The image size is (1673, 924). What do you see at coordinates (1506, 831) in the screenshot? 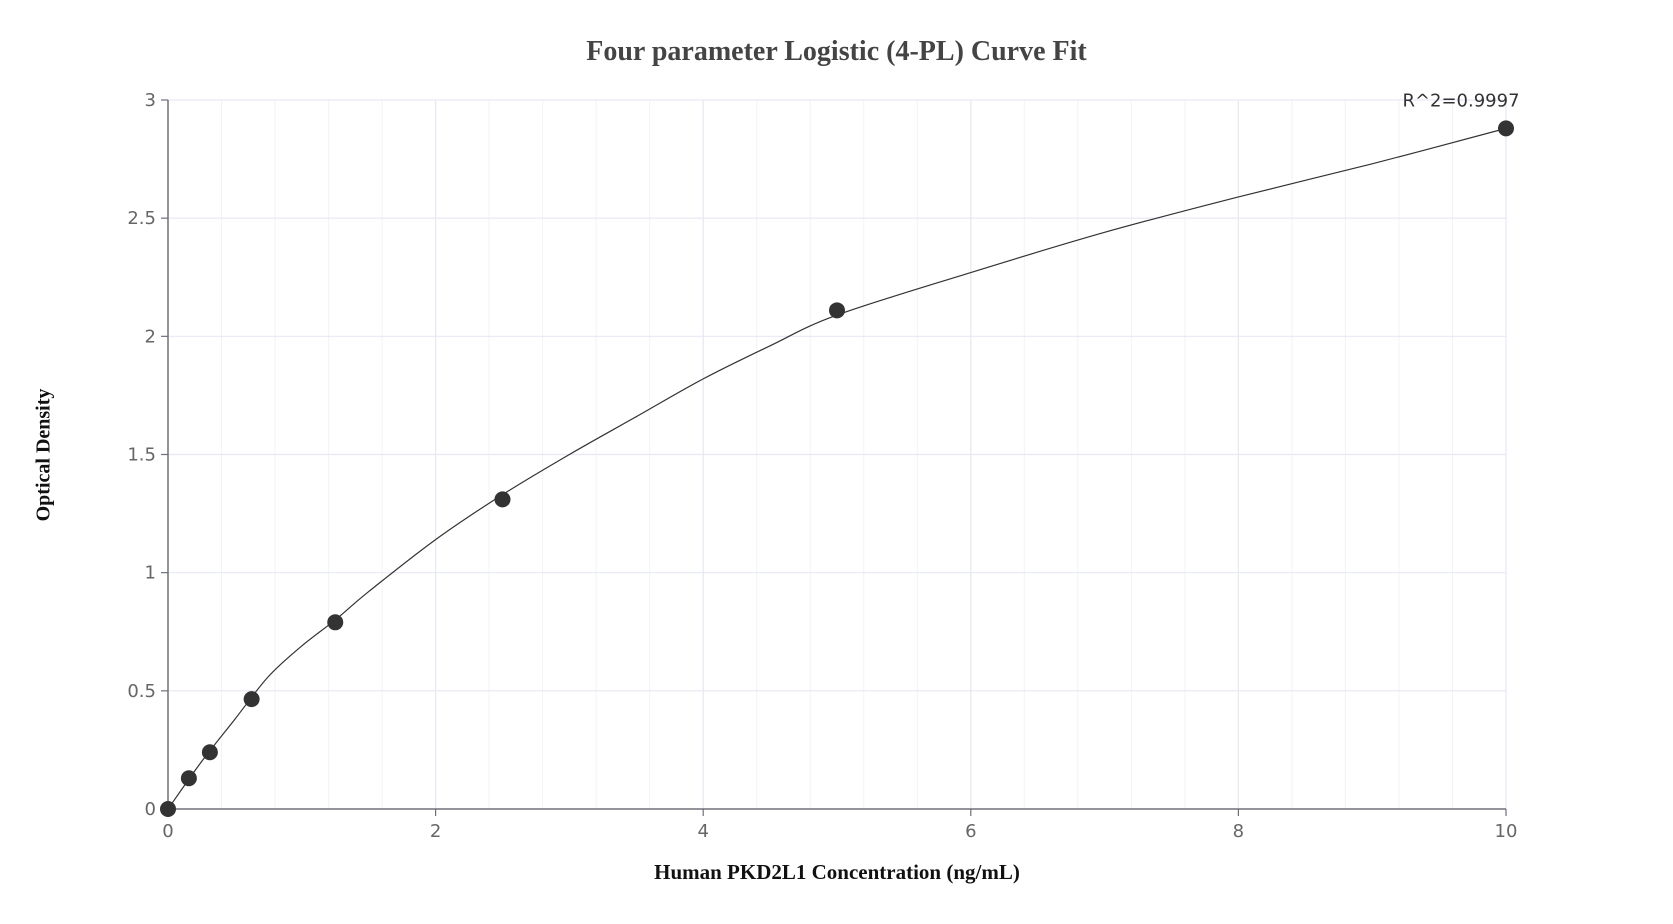
I see `x-tick-label: 10` at bounding box center [1506, 831].